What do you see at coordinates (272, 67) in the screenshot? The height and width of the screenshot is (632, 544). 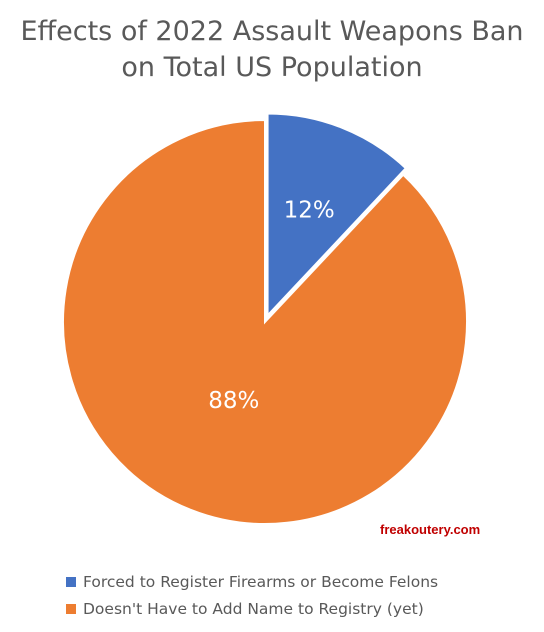 I see `chart-title-line-2: on Total US Population` at bounding box center [272, 67].